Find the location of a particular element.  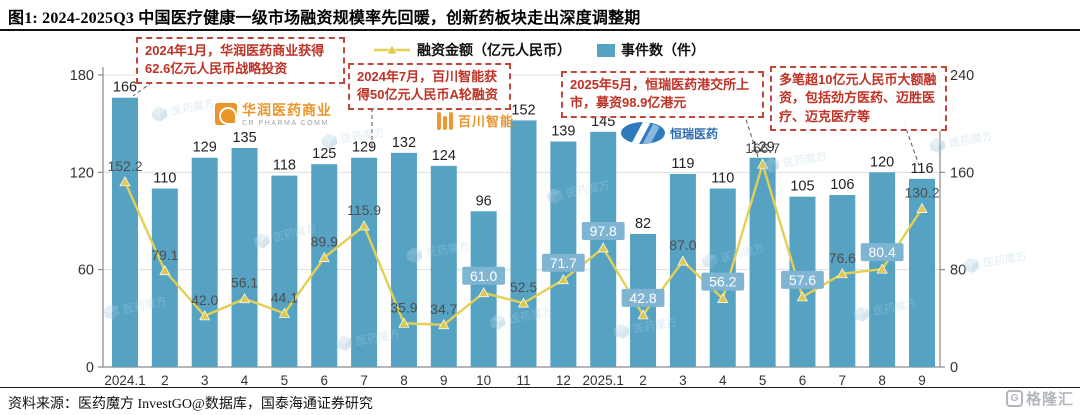

crpharma-logo-icon is located at coordinates (226, 113).